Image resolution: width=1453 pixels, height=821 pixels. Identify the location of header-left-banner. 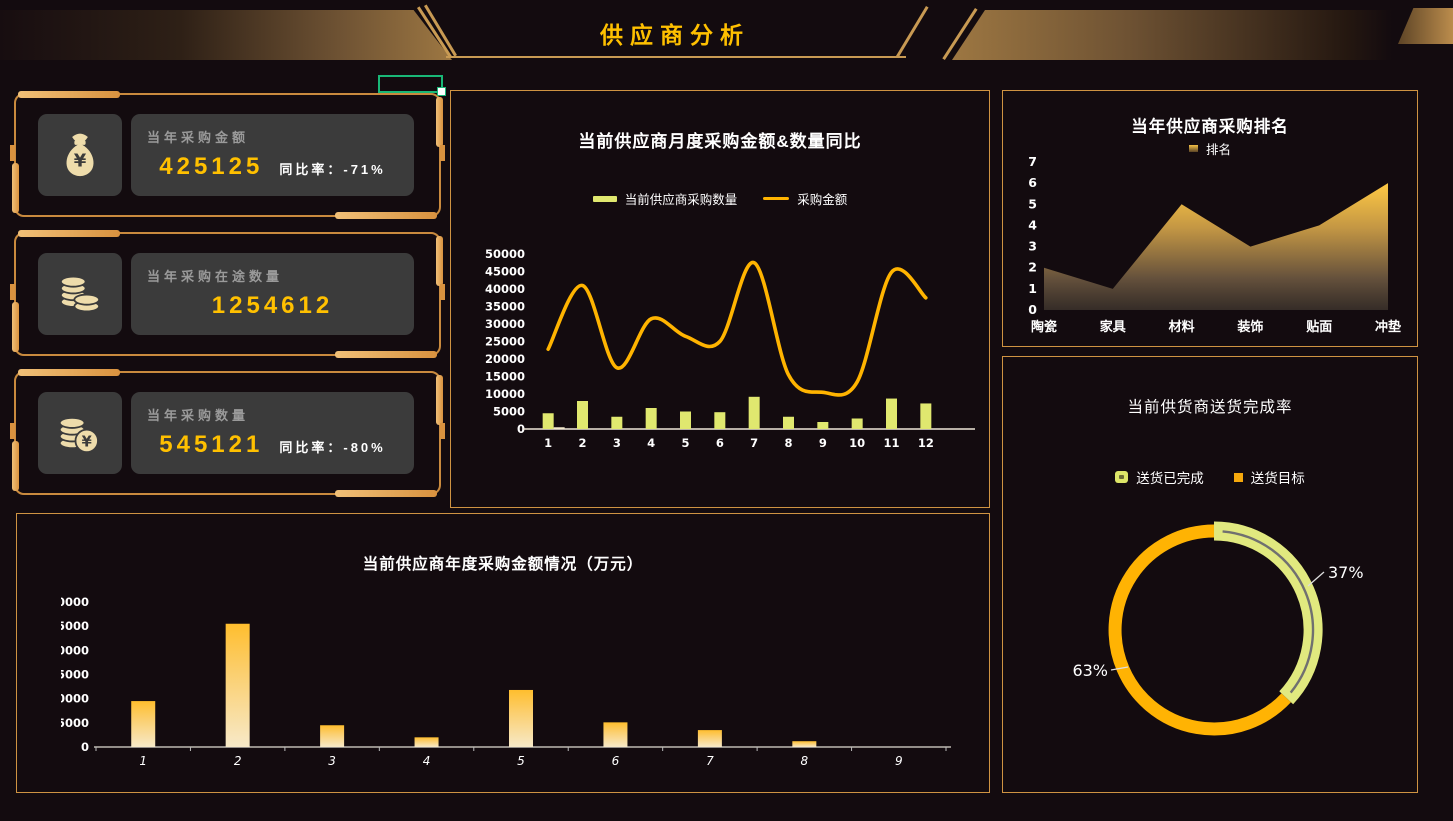
(226, 35).